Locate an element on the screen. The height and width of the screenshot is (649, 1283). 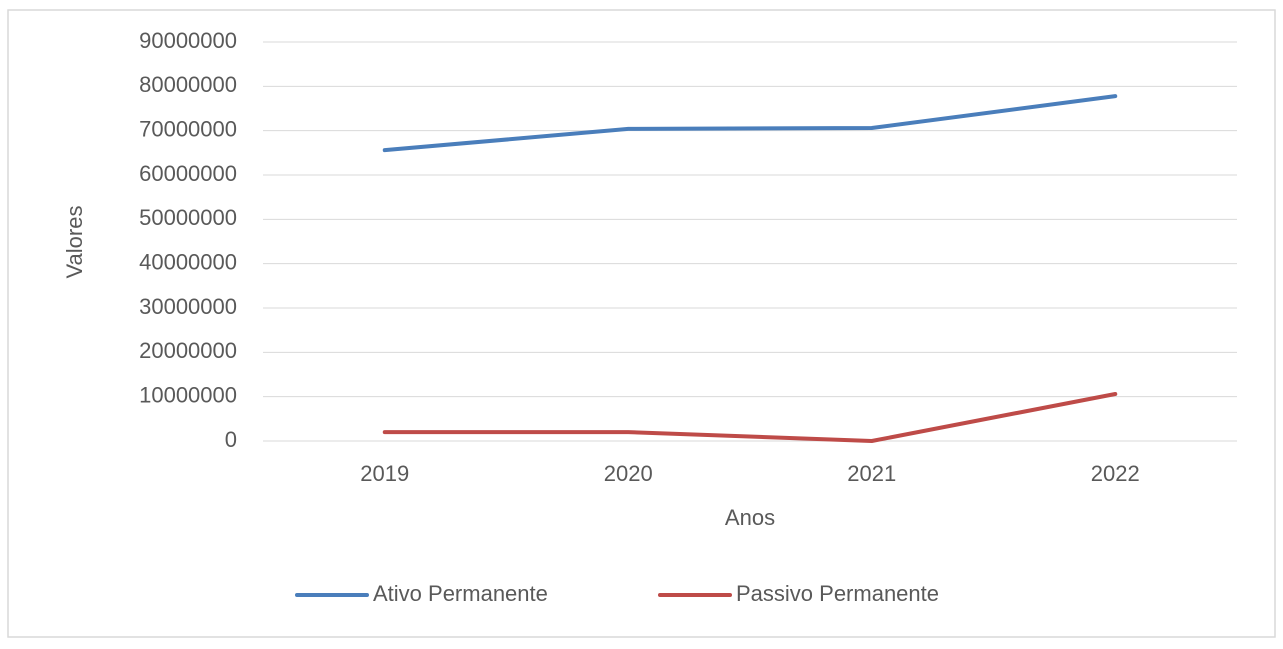
y-tick-label: 60000000 is located at coordinates (188, 173).